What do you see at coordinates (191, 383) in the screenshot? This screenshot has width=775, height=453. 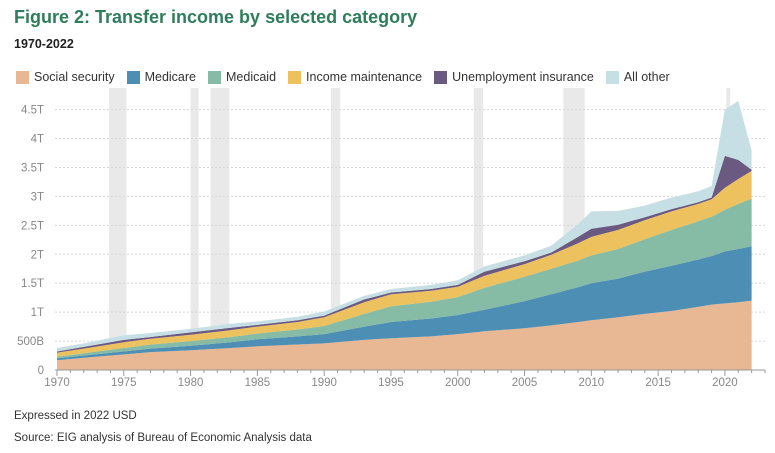 I see `x-tick-label: 1980` at bounding box center [191, 383].